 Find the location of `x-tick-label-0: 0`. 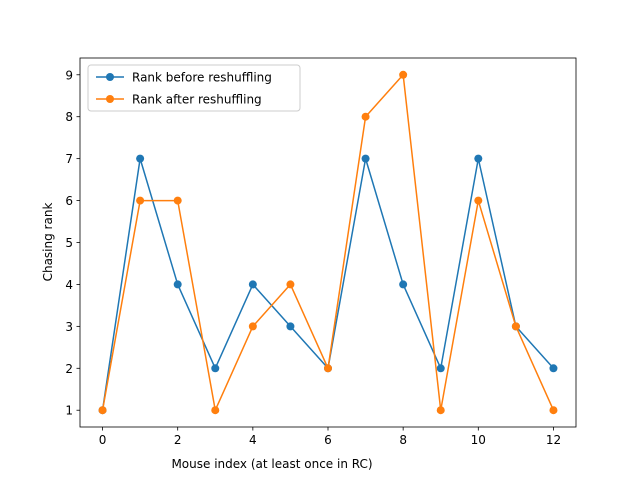

x-tick-label-0: 0 is located at coordinates (103, 440).